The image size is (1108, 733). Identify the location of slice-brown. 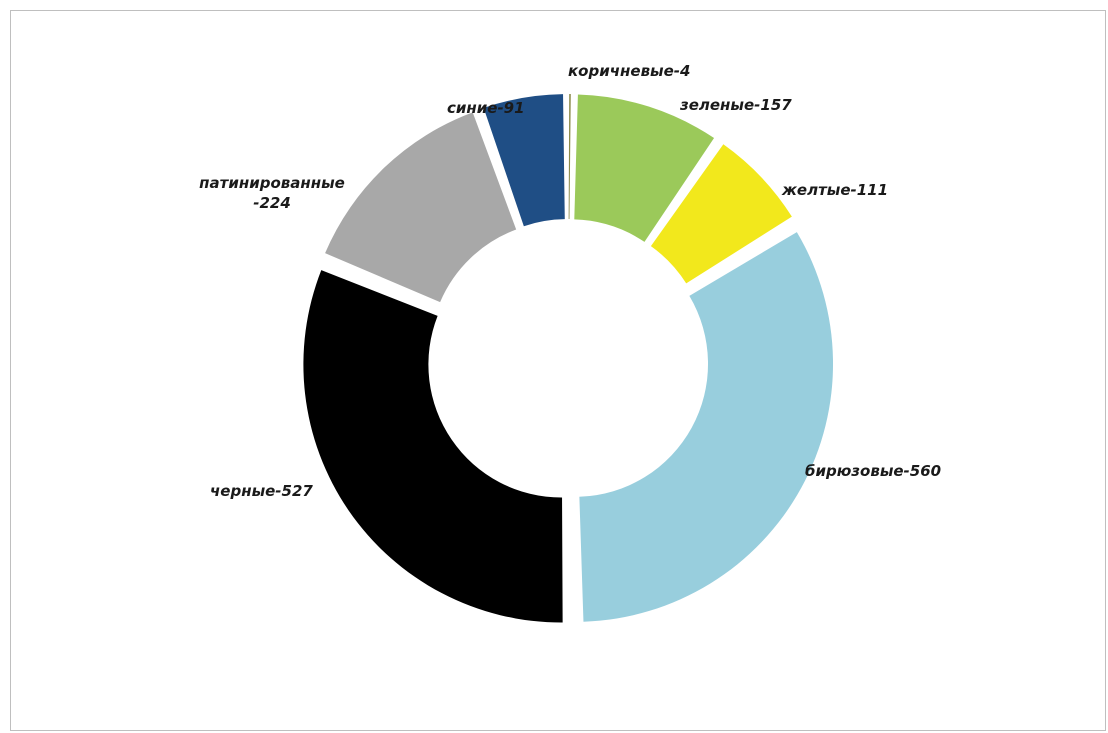
(569, 157).